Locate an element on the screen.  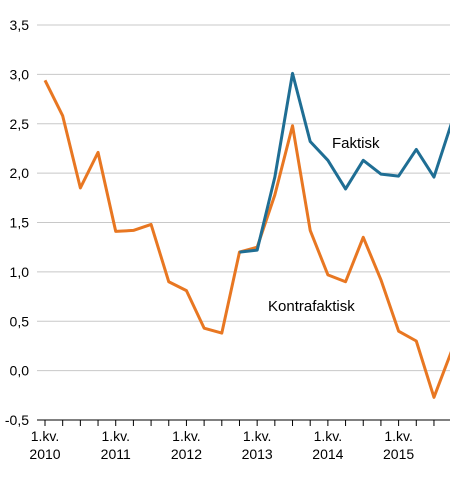
x-tick-label-year: 2014 is located at coordinates (327, 454).